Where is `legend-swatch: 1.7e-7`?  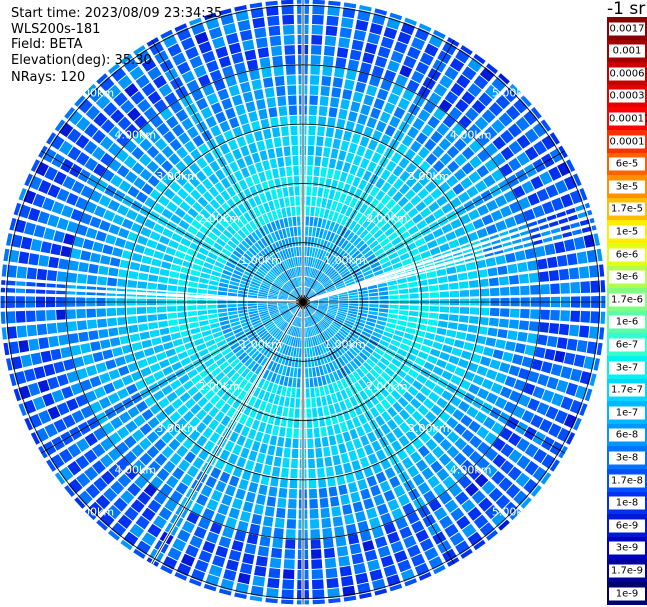
legend-swatch: 1.7e-7 is located at coordinates (627, 390).